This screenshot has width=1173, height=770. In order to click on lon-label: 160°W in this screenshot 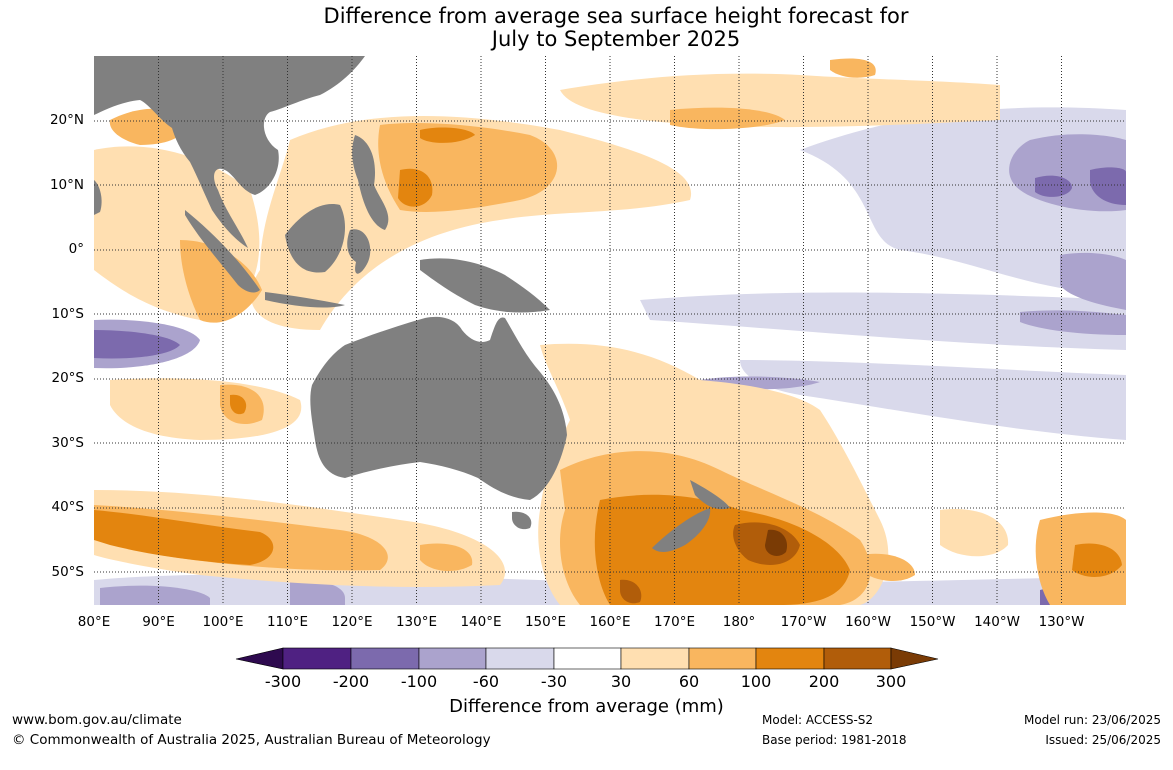, I will do `click(868, 622)`.